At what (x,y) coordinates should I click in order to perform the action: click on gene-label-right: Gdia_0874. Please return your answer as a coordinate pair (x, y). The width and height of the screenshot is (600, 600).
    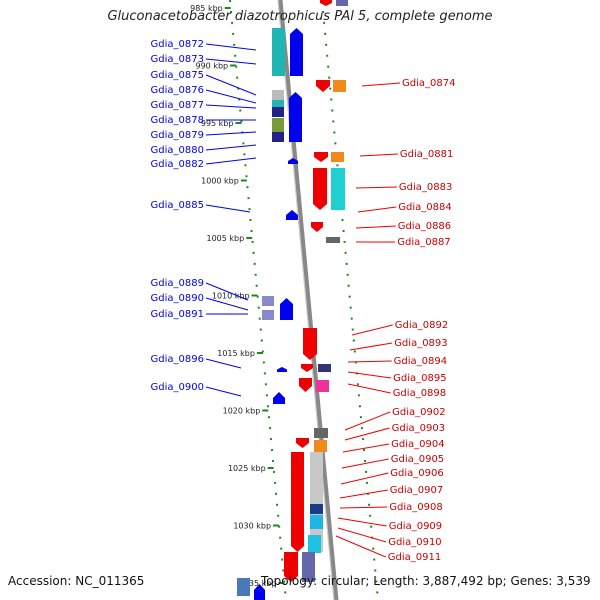
    Looking at the image, I should click on (428, 83).